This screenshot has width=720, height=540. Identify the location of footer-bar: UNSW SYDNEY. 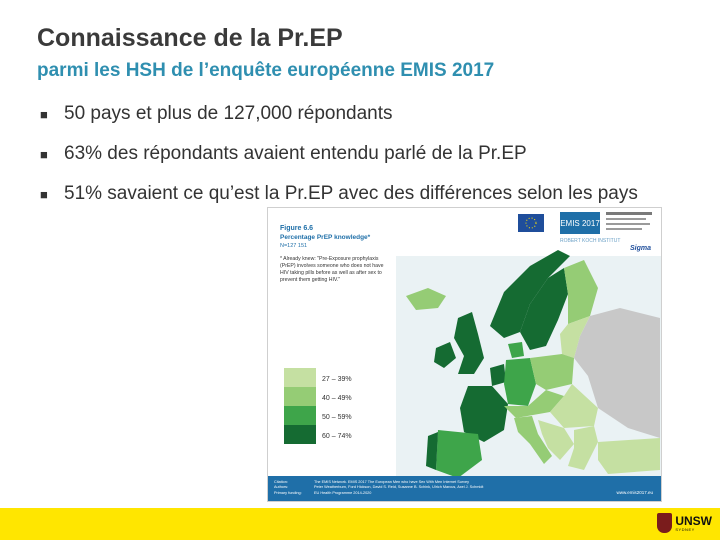
(360, 524).